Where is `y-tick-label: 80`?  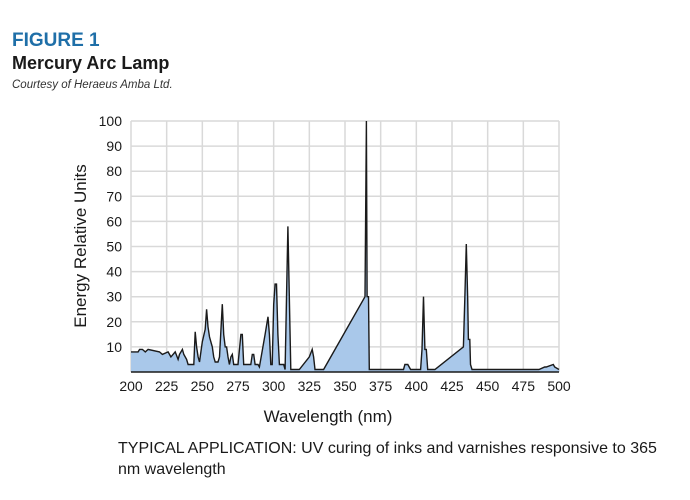 y-tick-label: 80 is located at coordinates (114, 171).